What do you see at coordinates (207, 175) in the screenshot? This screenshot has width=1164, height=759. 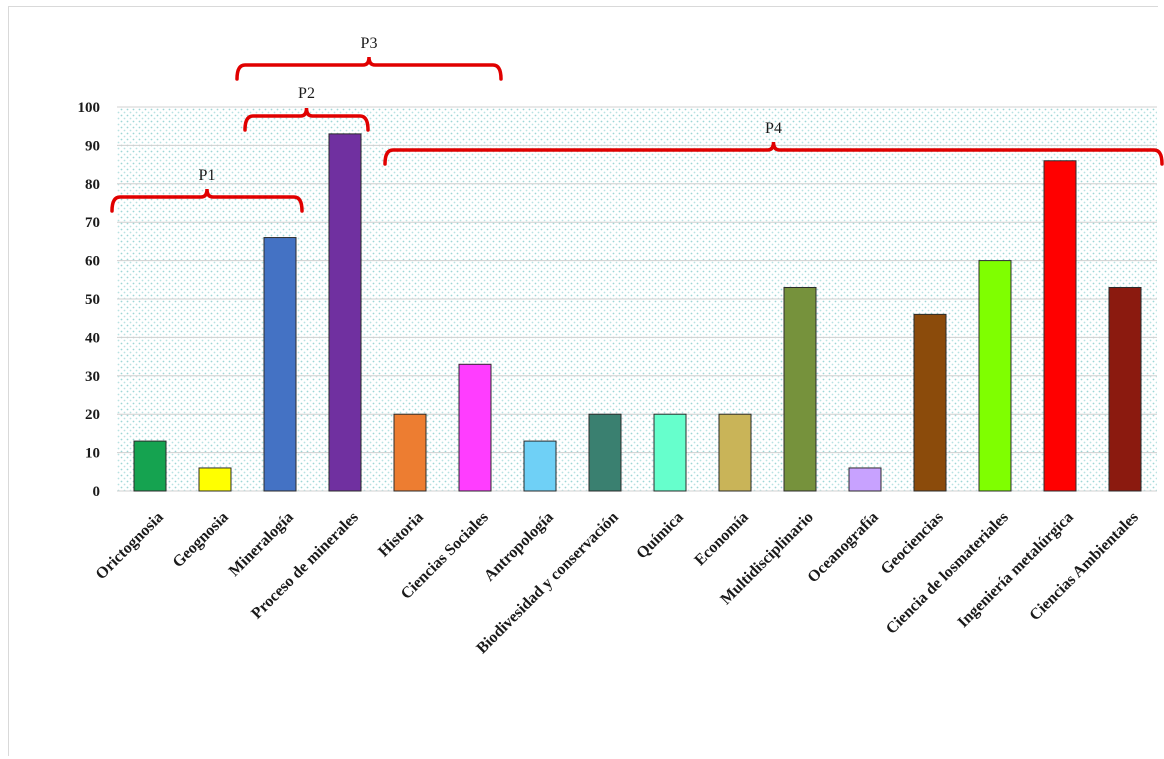 I see `annotation-label: P1` at bounding box center [207, 175].